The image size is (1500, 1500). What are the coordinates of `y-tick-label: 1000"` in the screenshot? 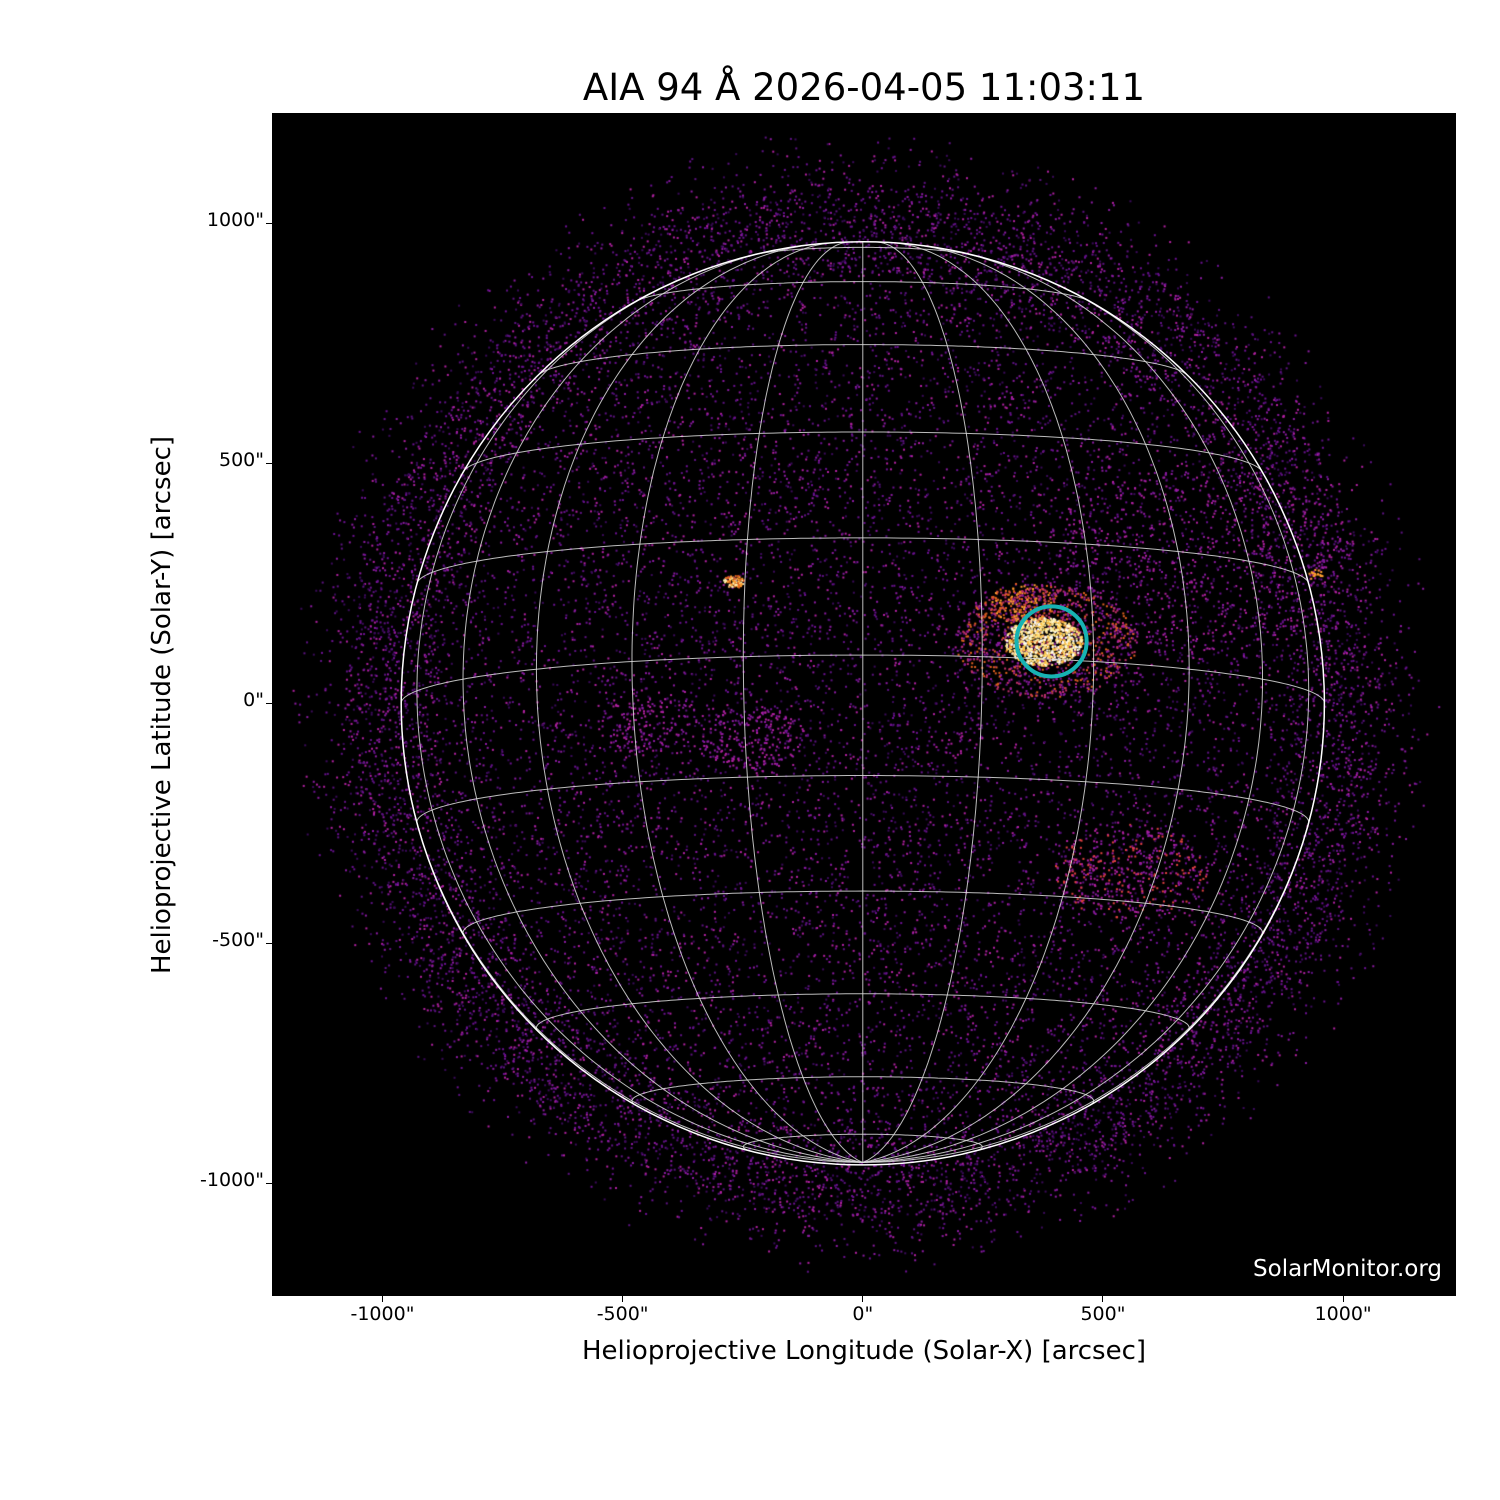 It's located at (235, 220).